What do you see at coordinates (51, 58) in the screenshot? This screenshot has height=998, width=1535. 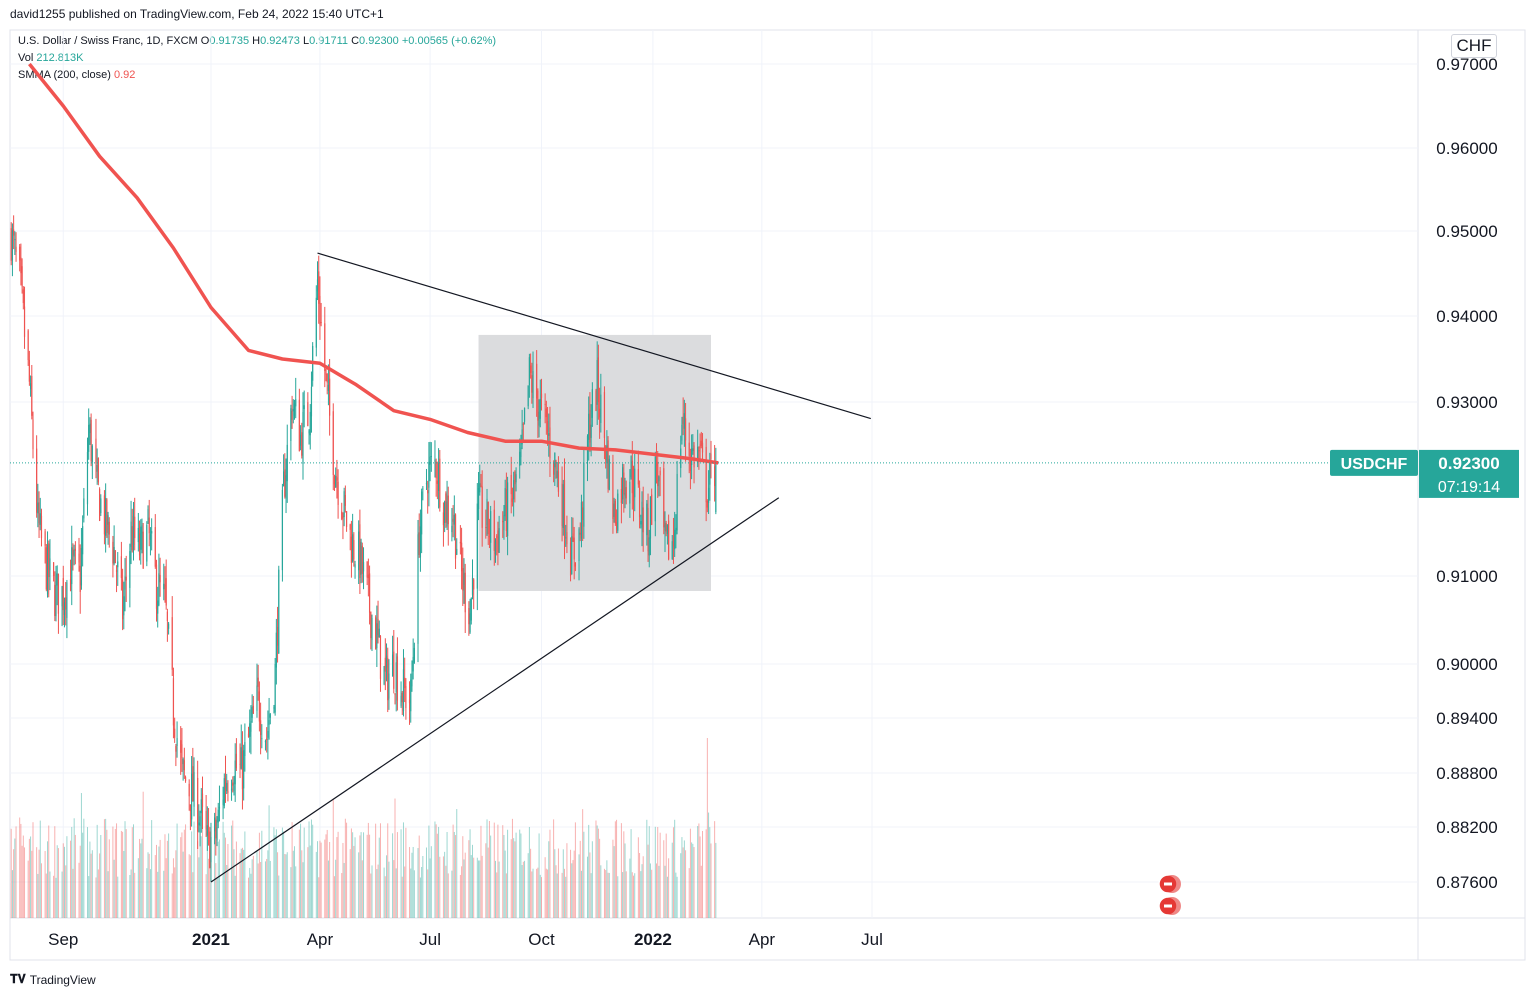 I see `volume-legend-row: Vol 212.813K` at bounding box center [51, 58].